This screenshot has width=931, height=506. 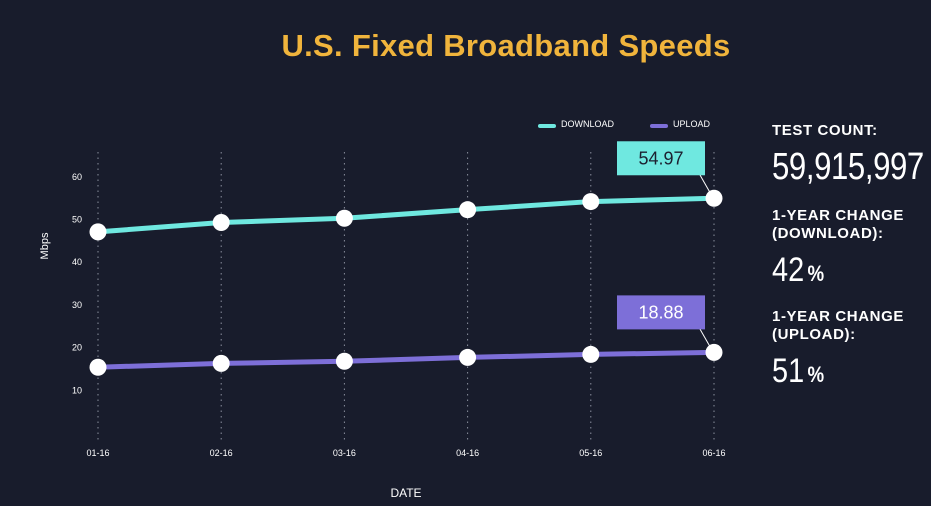 What do you see at coordinates (840, 371) in the screenshot?
I see `upload-change-row: 51%` at bounding box center [840, 371].